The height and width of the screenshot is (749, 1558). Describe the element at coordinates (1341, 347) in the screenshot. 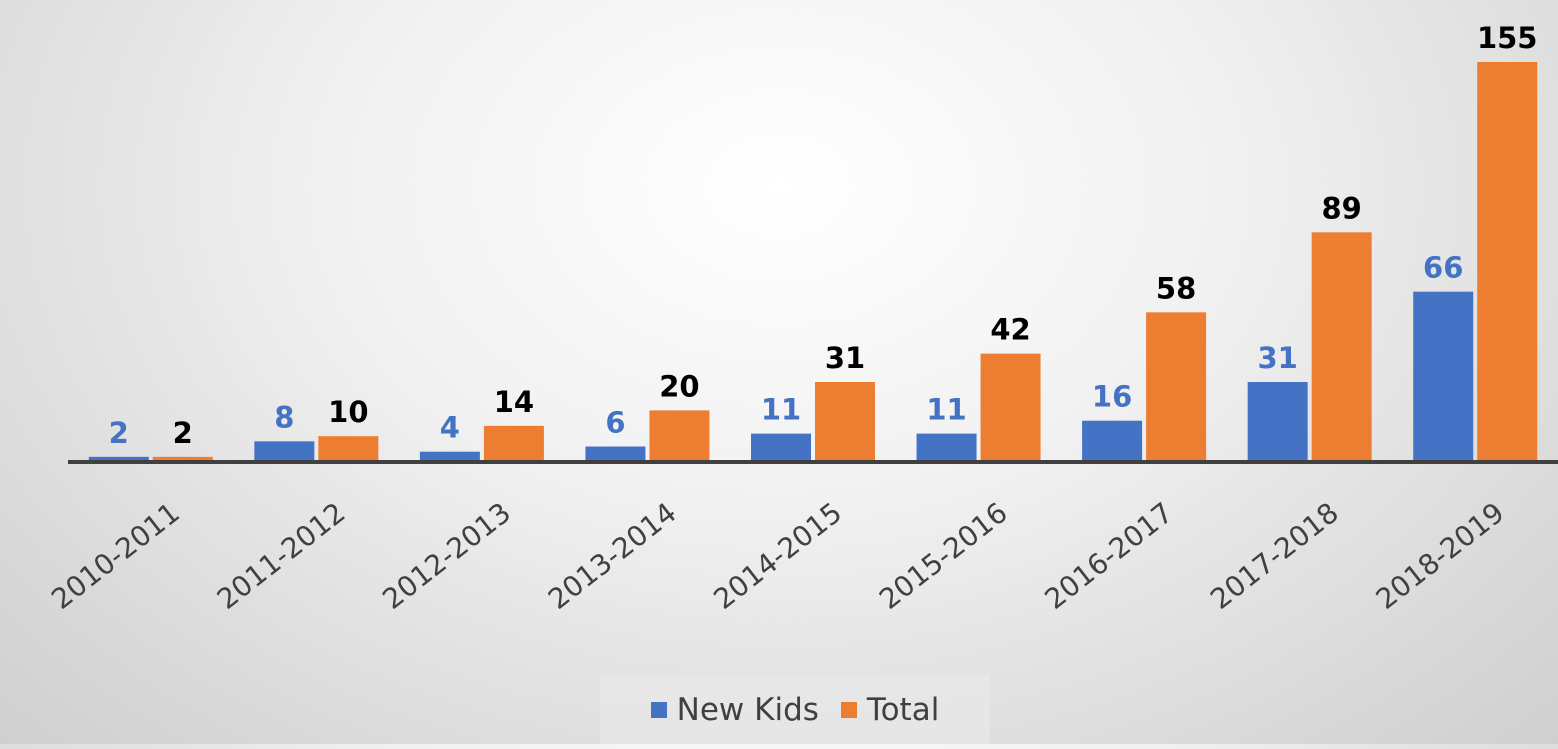

I see `bar-total-2017-2018` at that location.